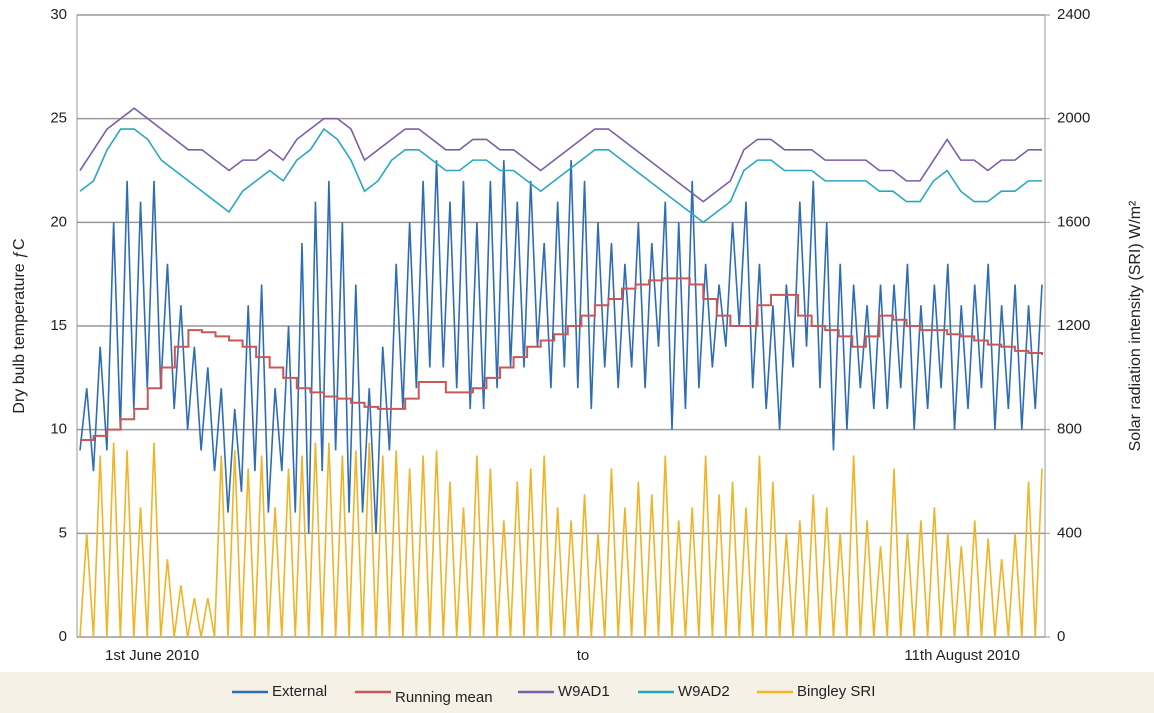 The height and width of the screenshot is (713, 1154). What do you see at coordinates (584, 691) in the screenshot?
I see `legend-label: W9AD1` at bounding box center [584, 691].